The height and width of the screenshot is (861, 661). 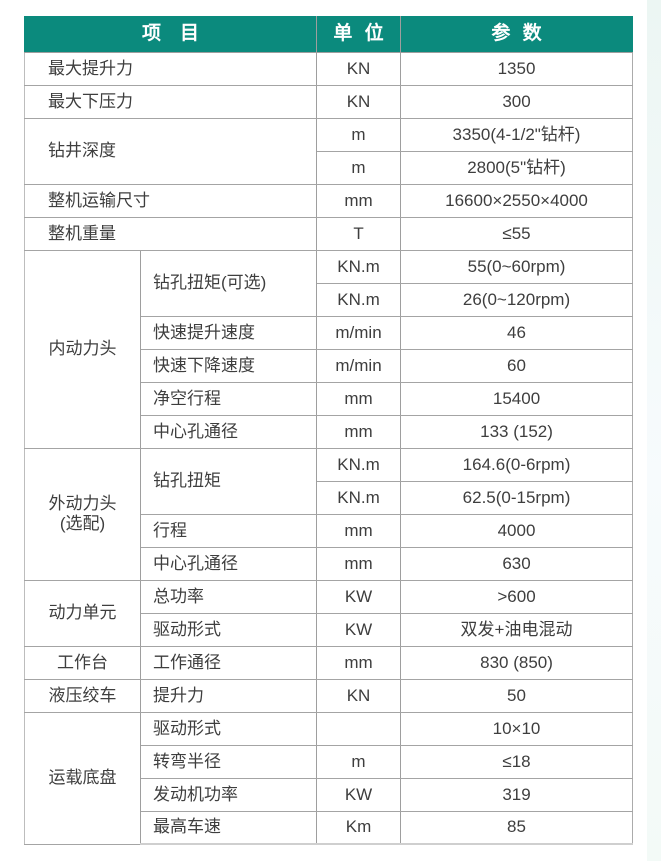 What do you see at coordinates (517, 728) in the screenshot?
I see `cell-param: 10×10` at bounding box center [517, 728].